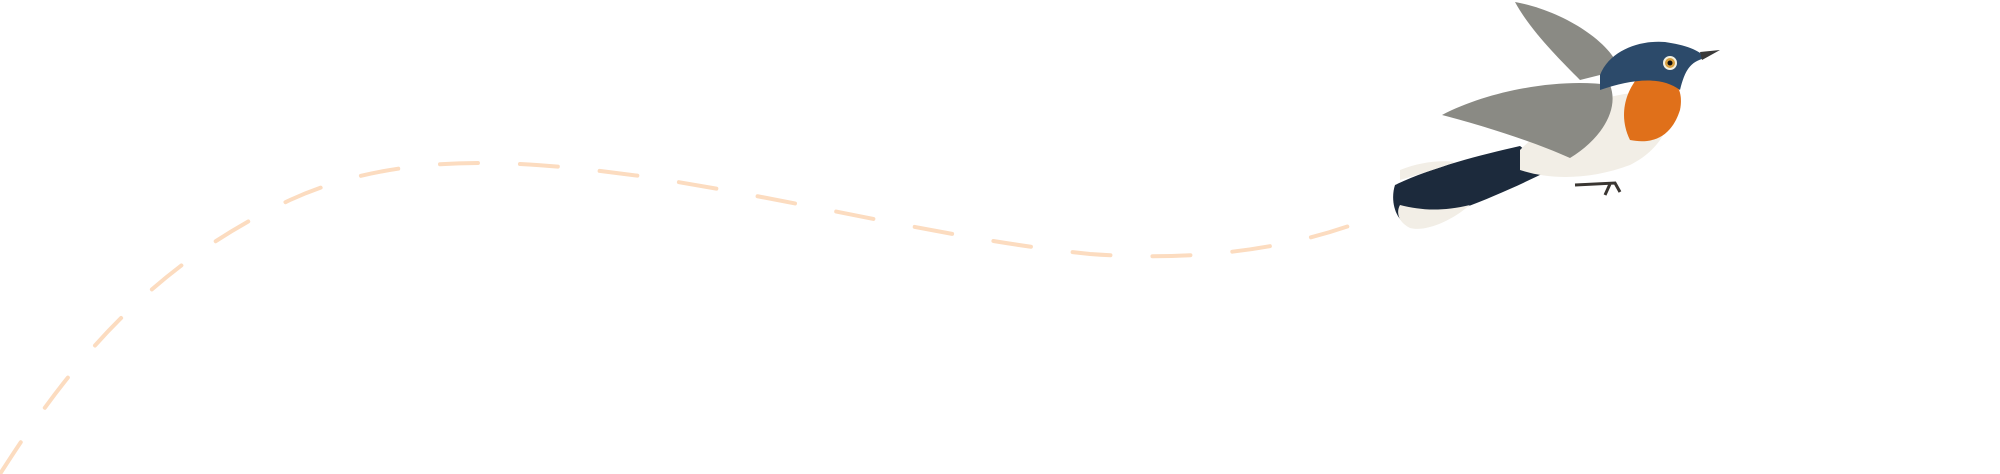  I want to click on bird-lower-wing, so click(1527, 120).